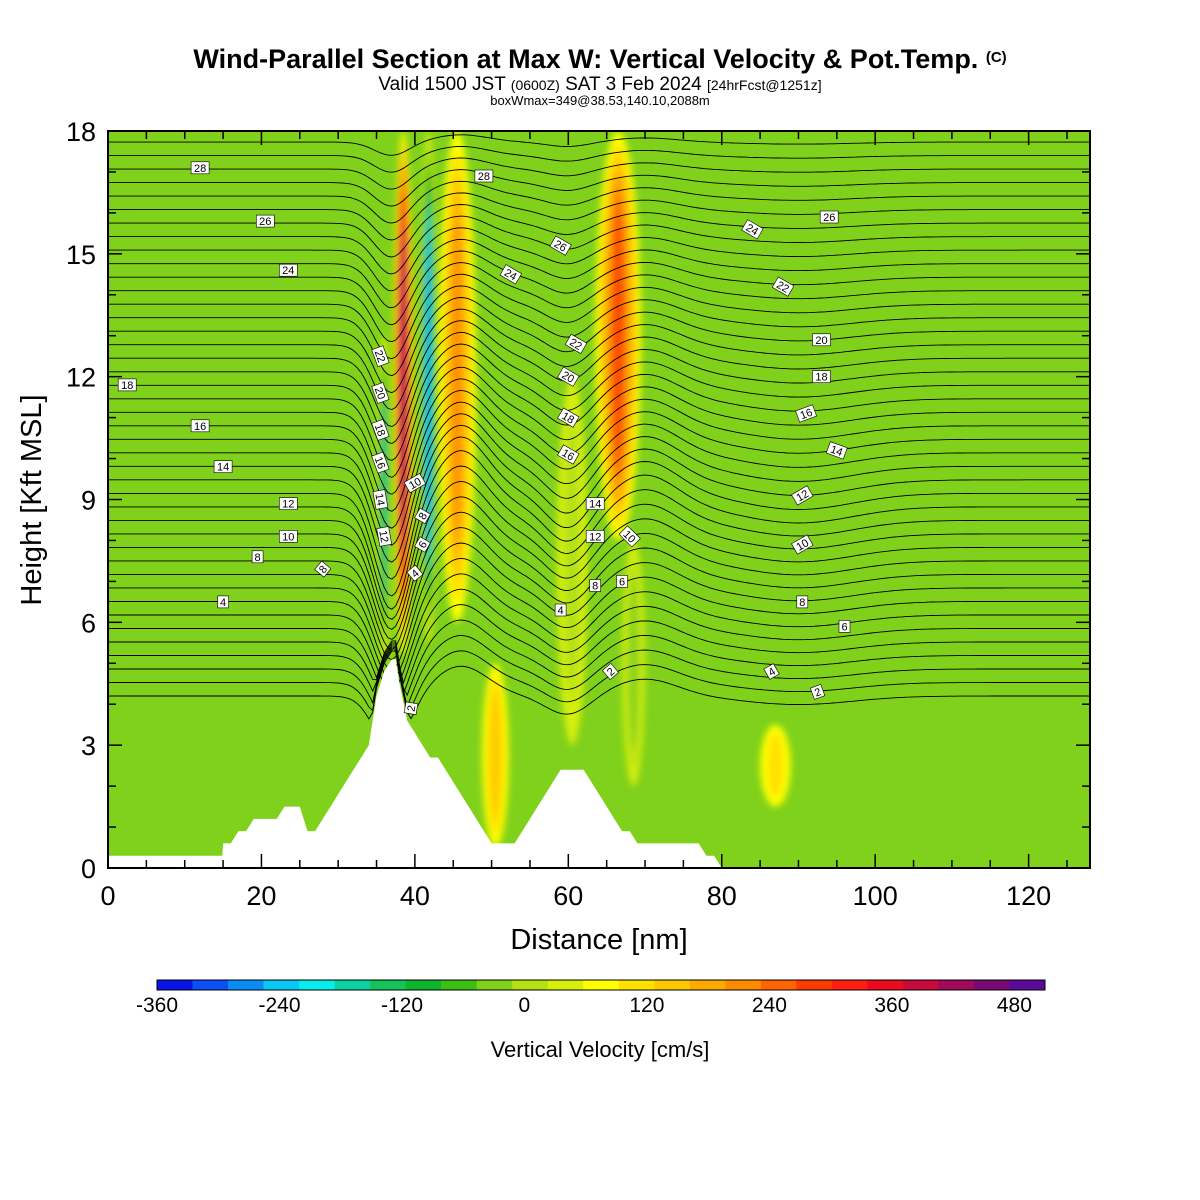  What do you see at coordinates (598, 940) in the screenshot?
I see `x-axis-label: Distance [nm]` at bounding box center [598, 940].